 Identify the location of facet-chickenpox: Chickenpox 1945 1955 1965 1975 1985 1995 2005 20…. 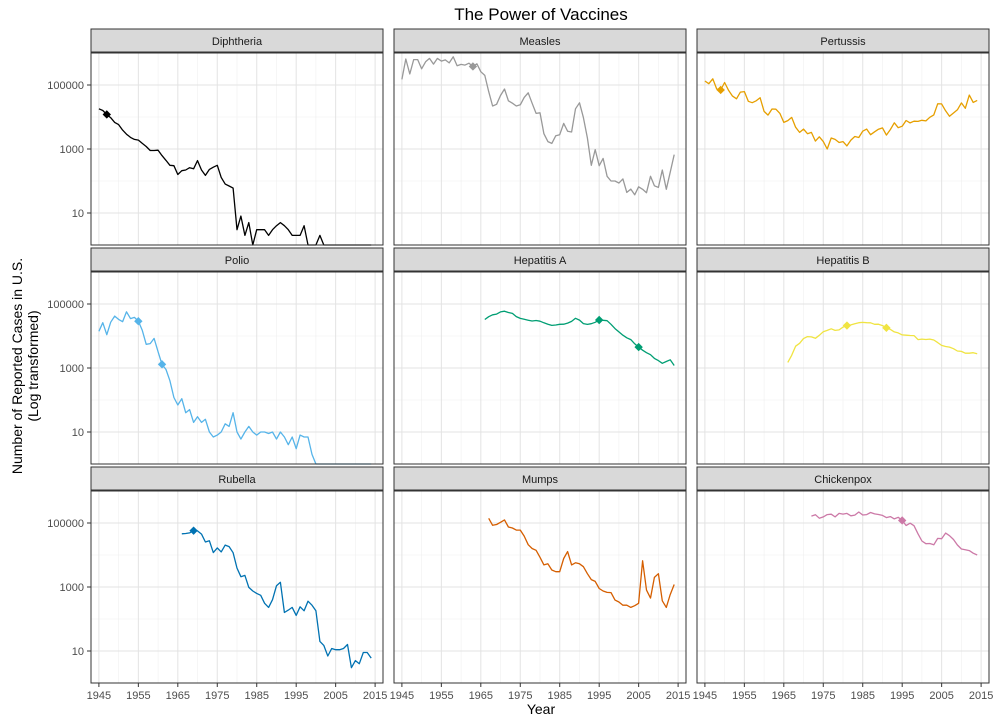
(843, 584).